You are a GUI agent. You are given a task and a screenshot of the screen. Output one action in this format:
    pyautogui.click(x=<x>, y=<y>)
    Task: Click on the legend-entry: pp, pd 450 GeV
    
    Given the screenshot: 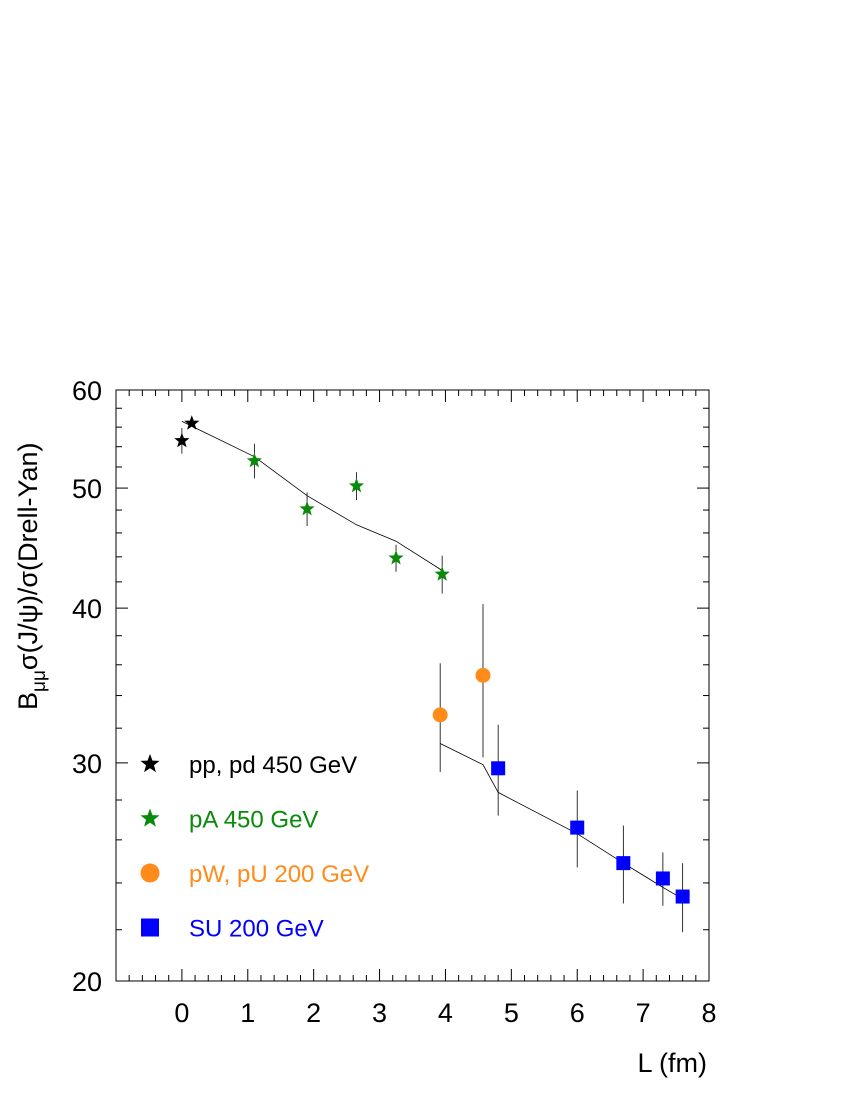 What is the action you would take?
    pyautogui.click(x=248, y=765)
    